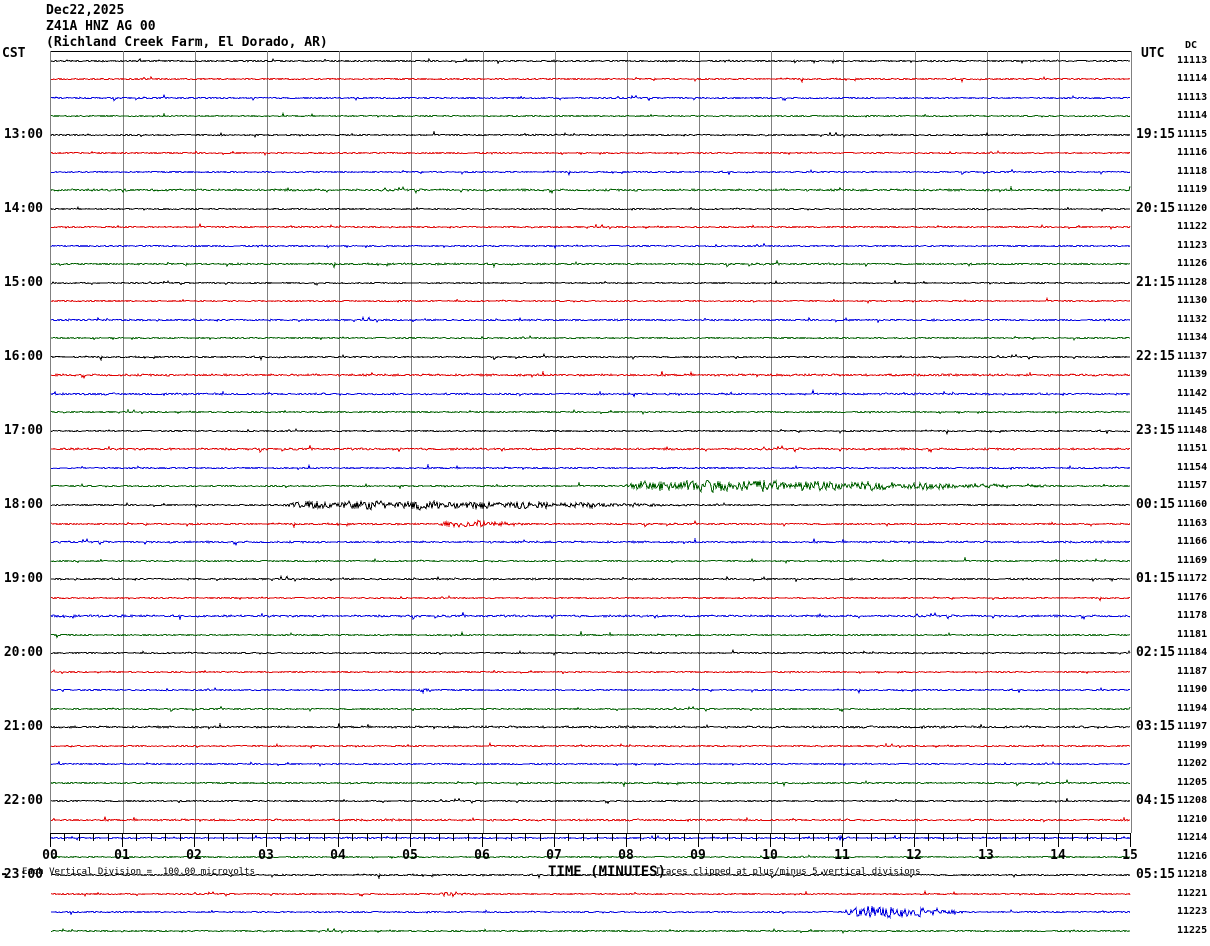 Image resolution: width=1210 pixels, height=946 pixels. Describe the element at coordinates (1192, 504) in the screenshot. I see `dc-value-label: 11160` at that location.